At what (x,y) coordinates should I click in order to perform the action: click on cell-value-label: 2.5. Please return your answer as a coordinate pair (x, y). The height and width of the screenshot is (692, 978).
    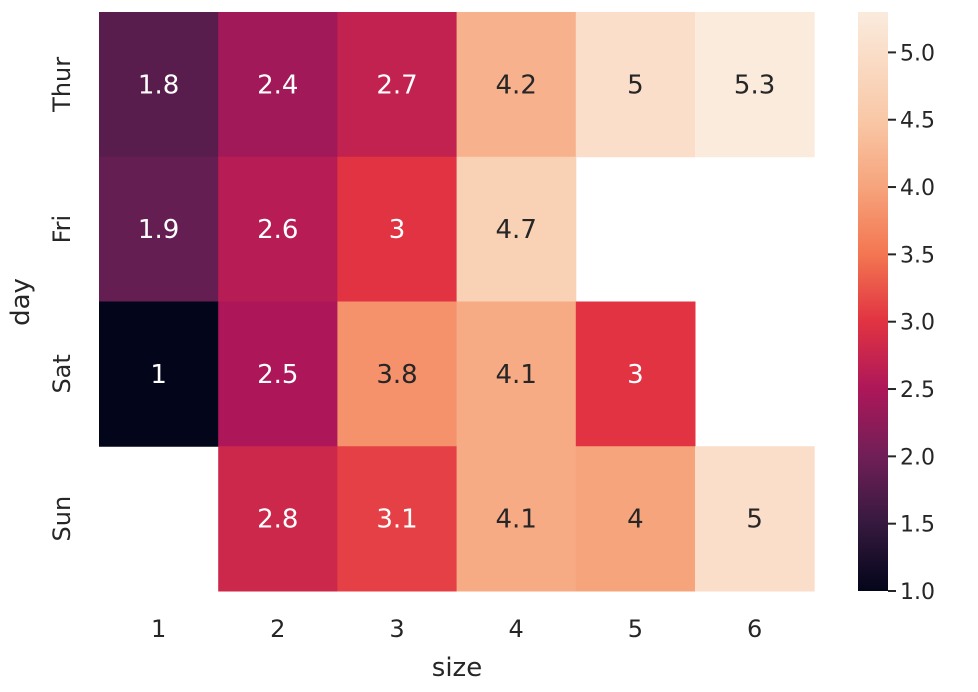
    Looking at the image, I should click on (277, 375).